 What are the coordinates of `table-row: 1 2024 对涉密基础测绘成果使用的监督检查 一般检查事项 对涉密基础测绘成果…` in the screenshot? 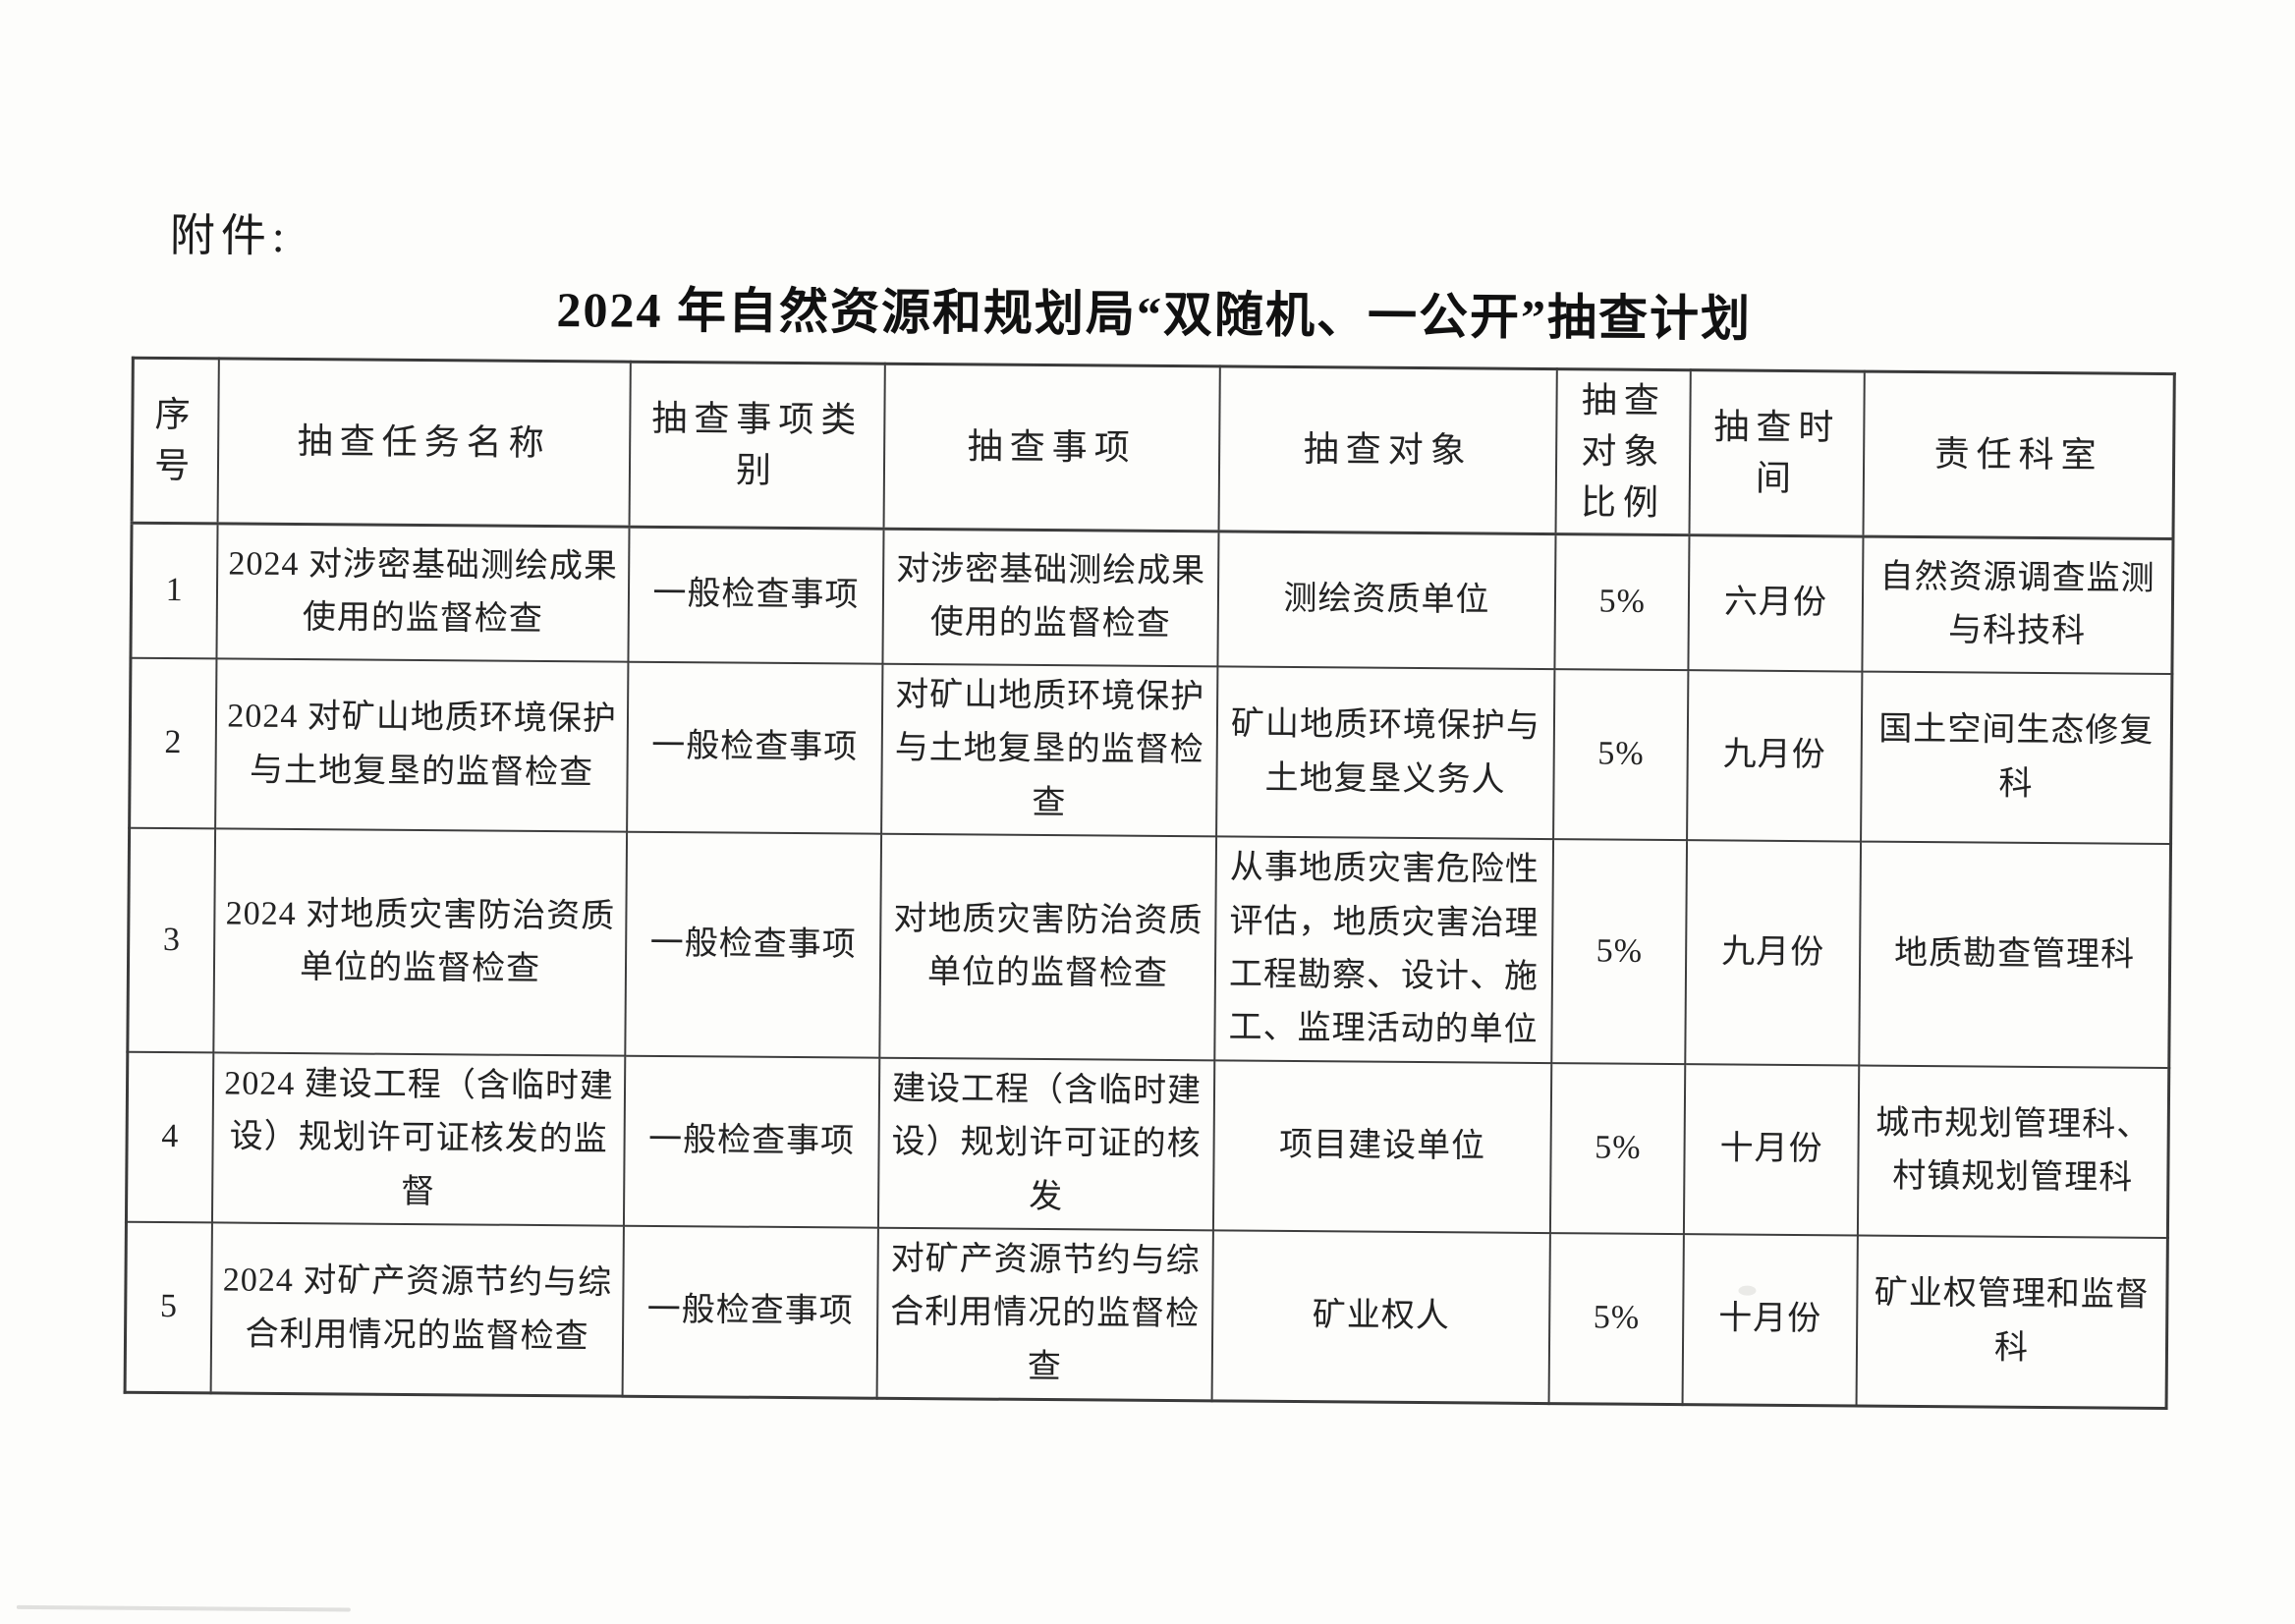 It's located at (1152, 598).